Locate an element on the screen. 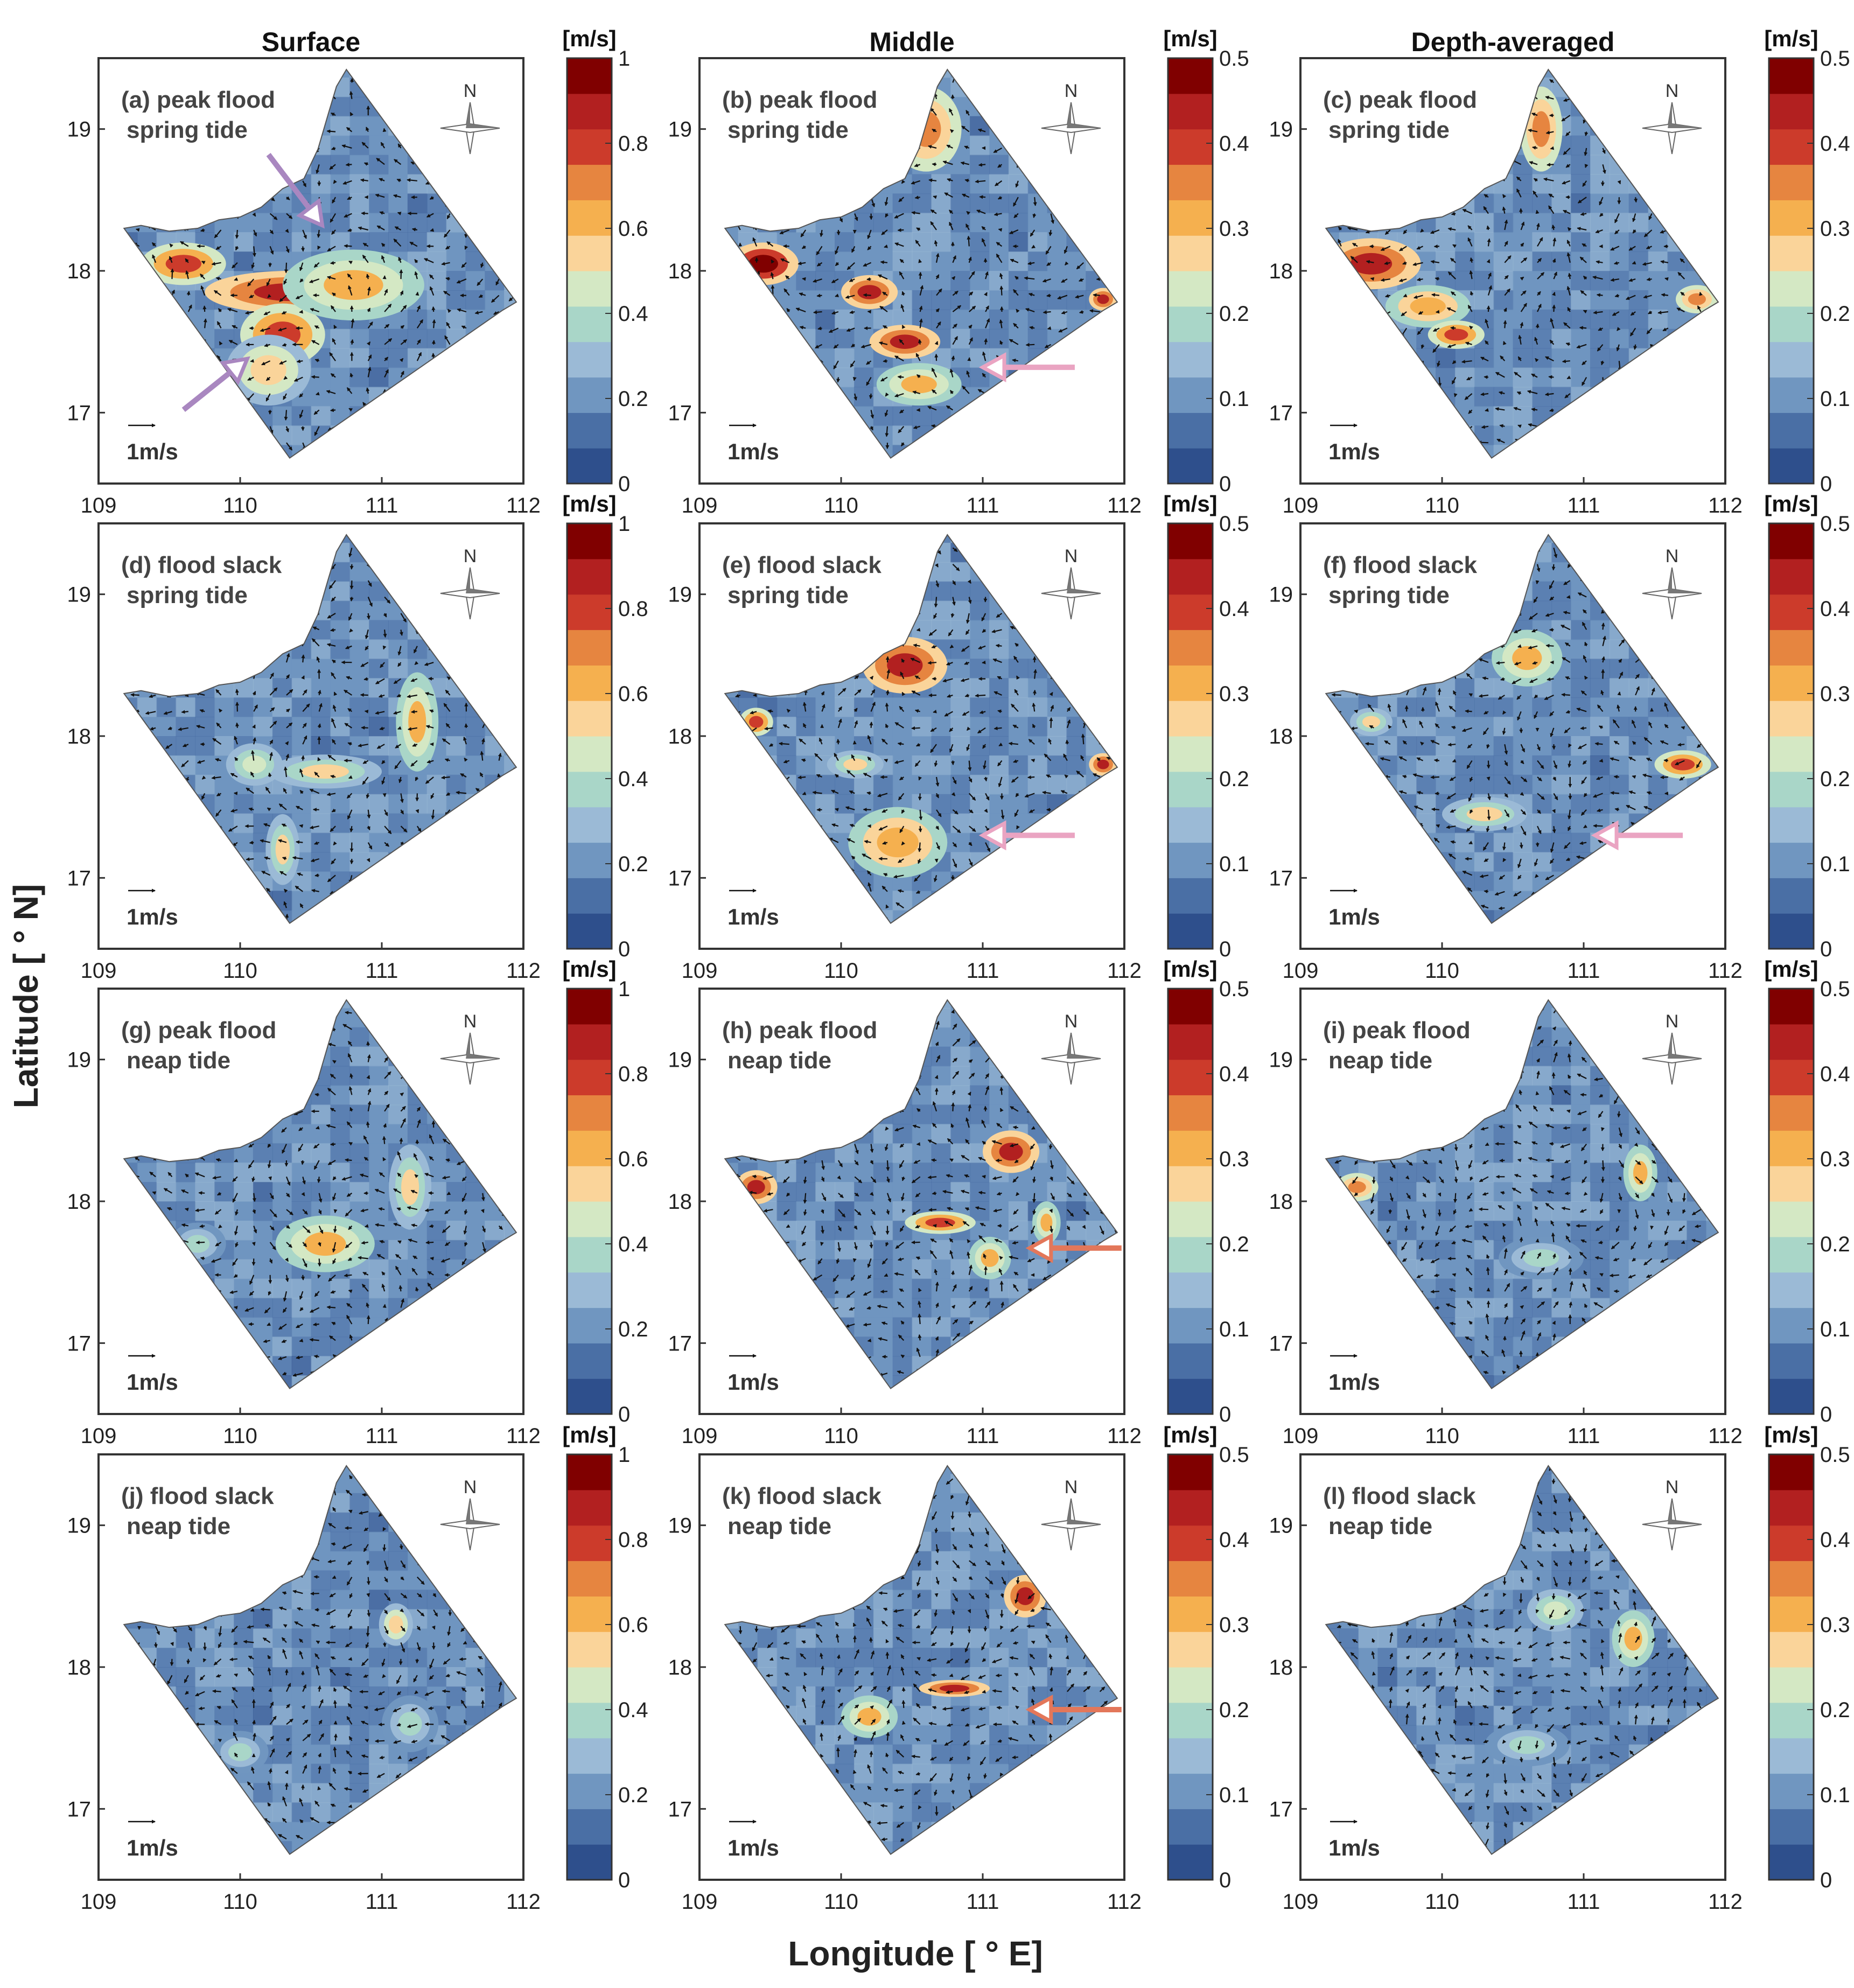 The image size is (1854, 1988). colorbar-tick-label: 0.8 is located at coordinates (633, 1074).